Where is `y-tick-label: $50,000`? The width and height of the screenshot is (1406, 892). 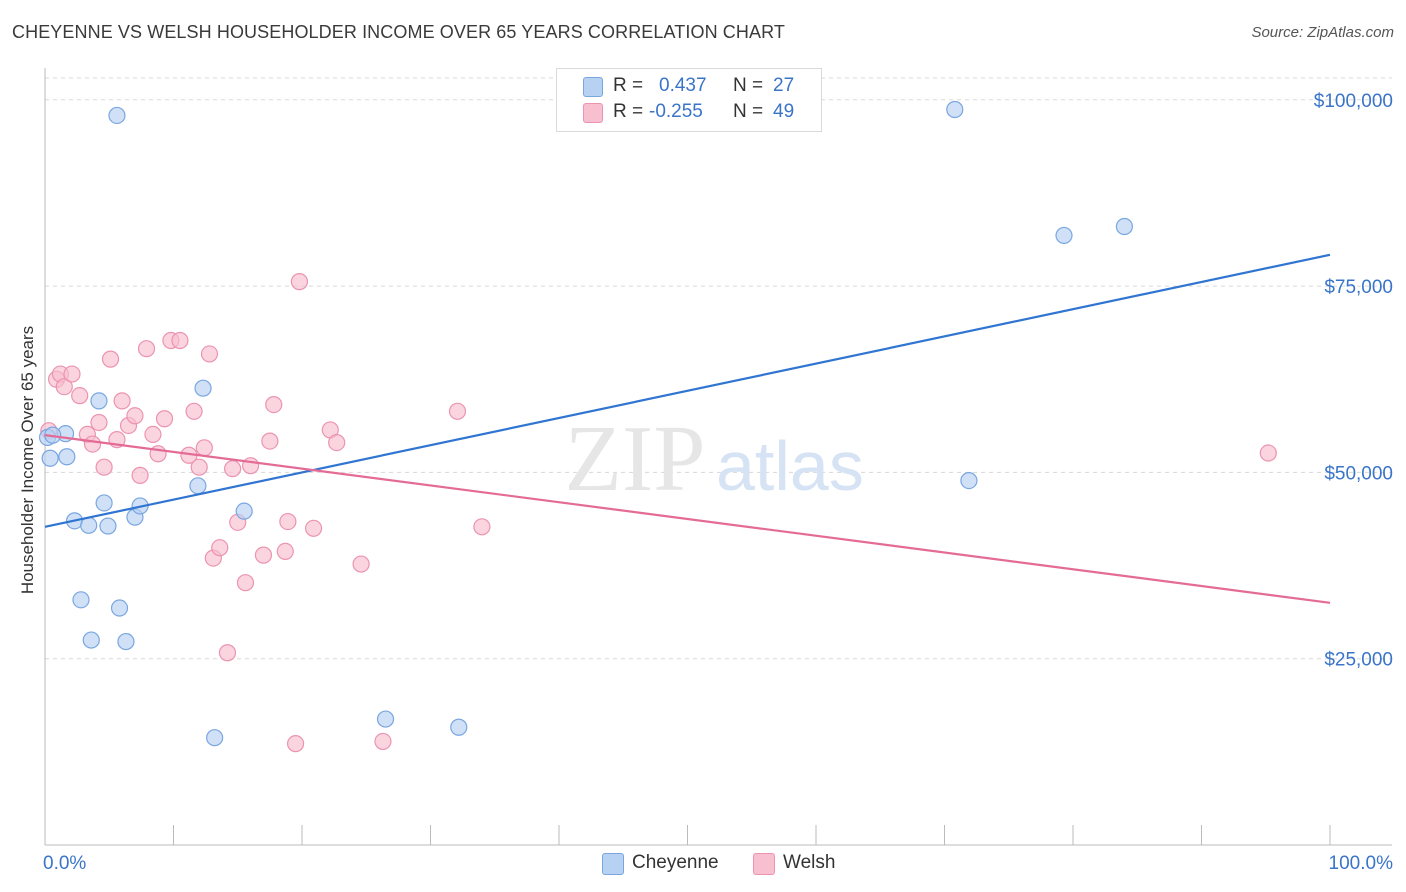
y-tick-label: $50,000 is located at coordinates (1358, 473).